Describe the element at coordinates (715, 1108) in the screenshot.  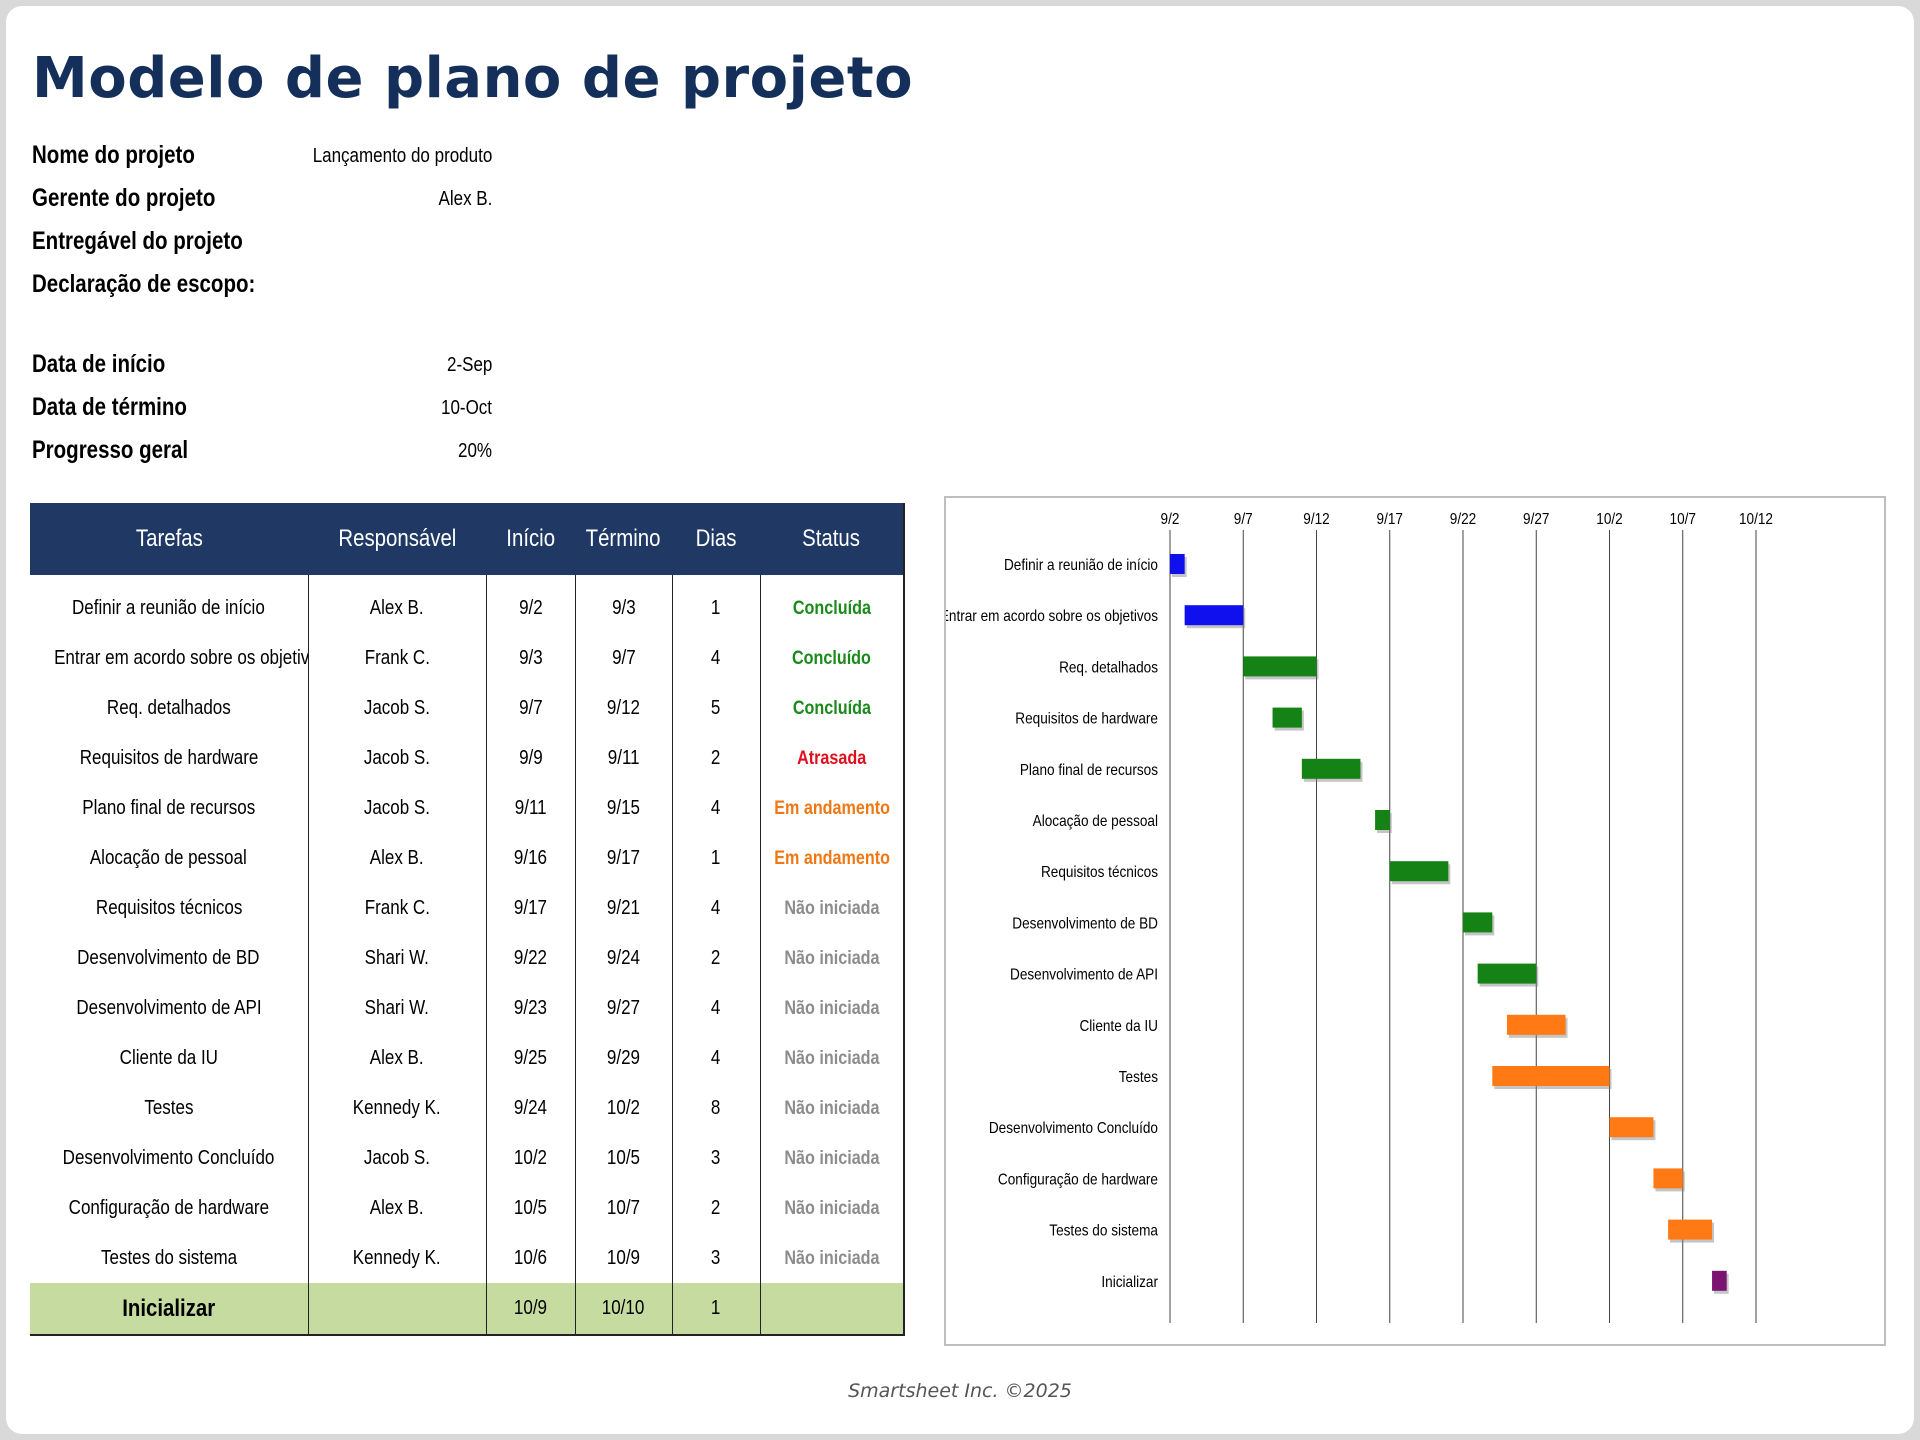
I see `days-cell: 8` at that location.